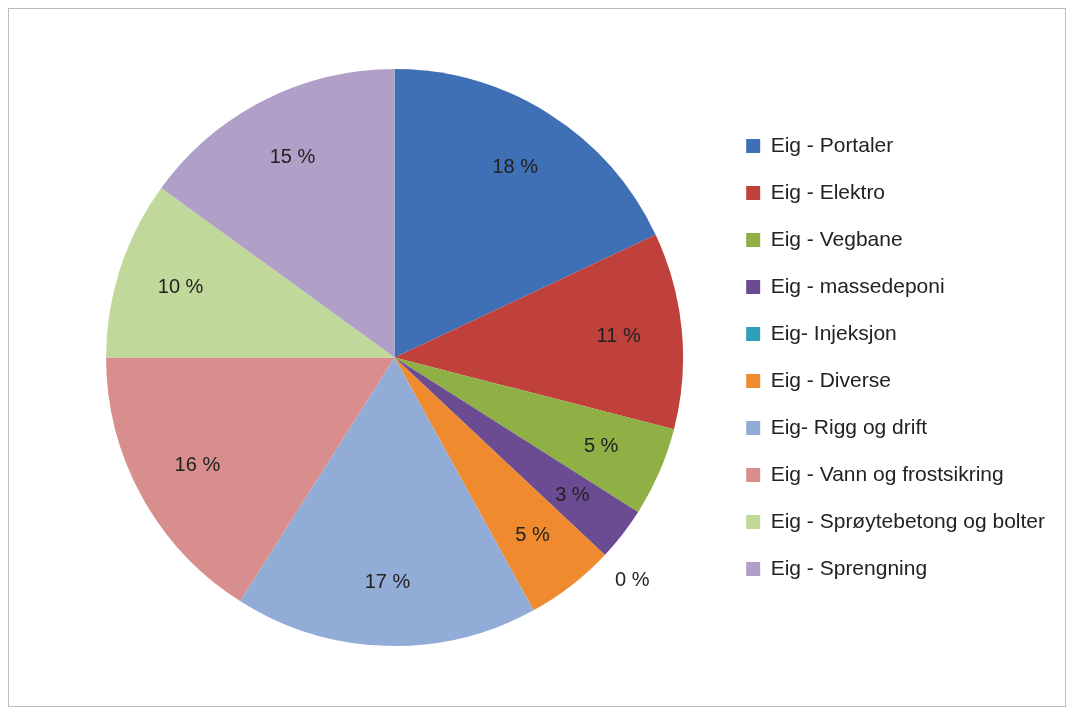 This screenshot has width=1074, height=715. Describe the element at coordinates (572, 493) in the screenshot. I see `data-label: 3 %` at that location.